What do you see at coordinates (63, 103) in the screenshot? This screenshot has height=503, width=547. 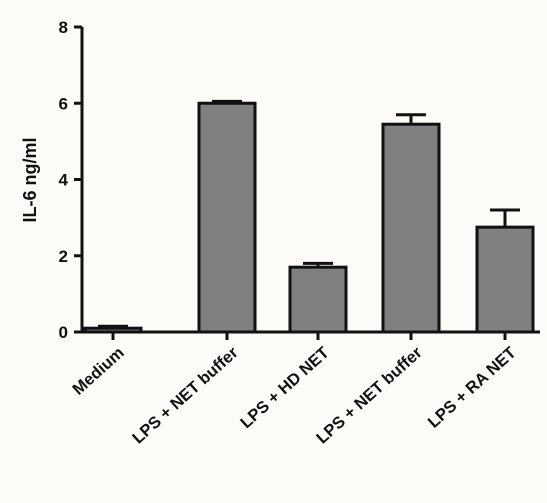 I see `y-tick-label: 6` at bounding box center [63, 103].